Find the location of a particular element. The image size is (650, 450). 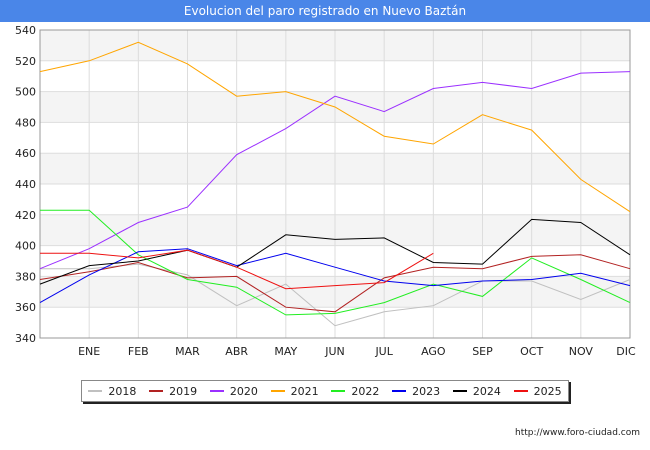

legend-item-2019: 2019 is located at coordinates (173, 391).